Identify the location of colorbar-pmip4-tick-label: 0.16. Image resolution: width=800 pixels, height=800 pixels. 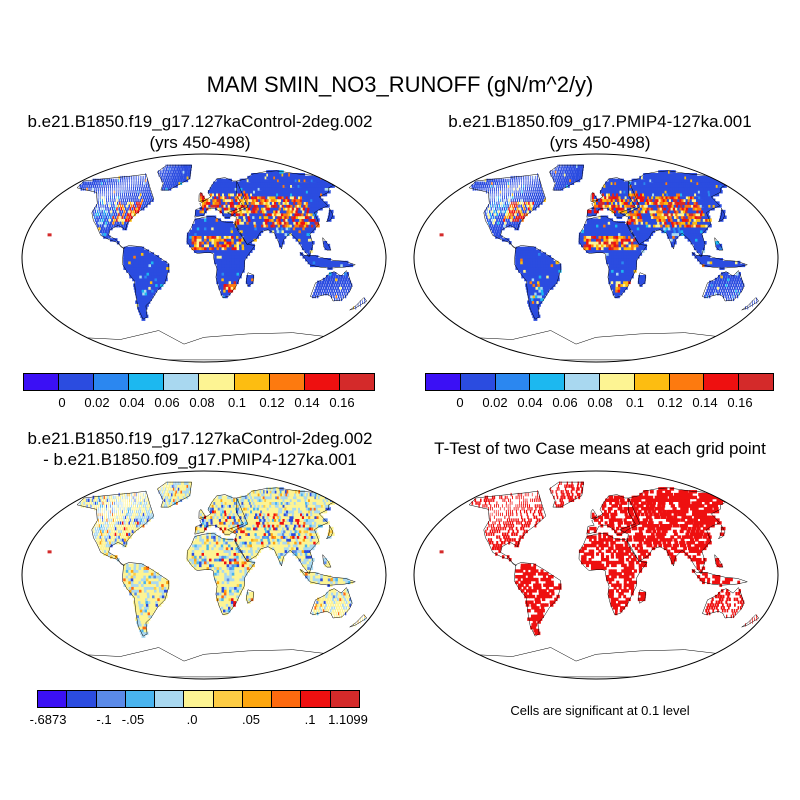
(740, 402).